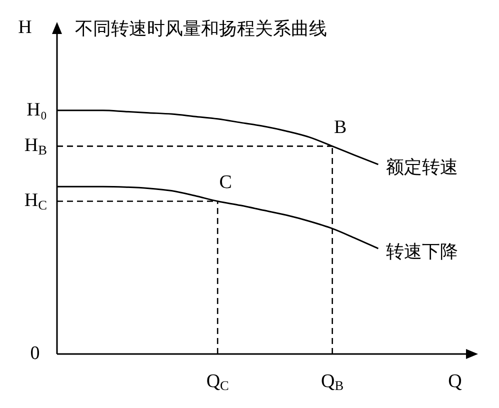  Describe the element at coordinates (455, 381) in the screenshot. I see `x-axis-title: Q` at that location.